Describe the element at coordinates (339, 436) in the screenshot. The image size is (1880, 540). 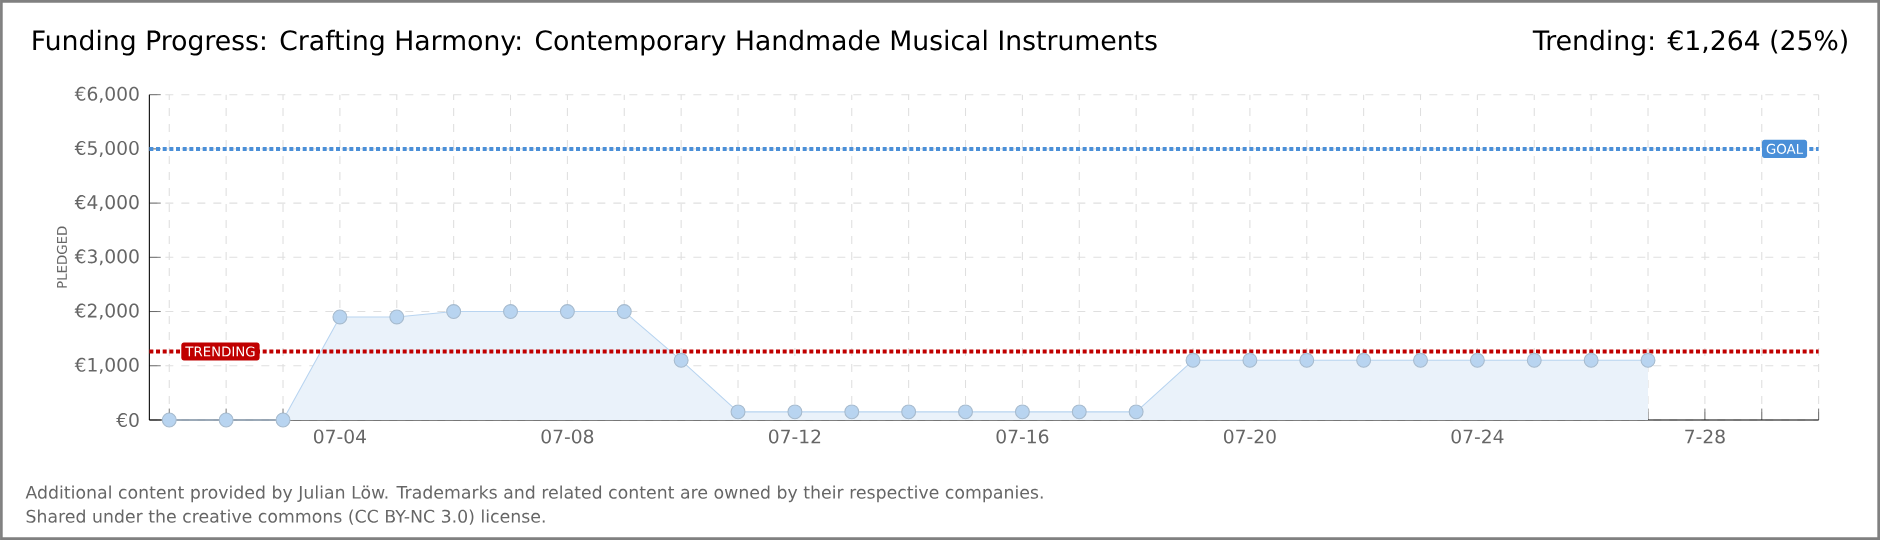
I see `x-tick-label: 07-04` at that location.